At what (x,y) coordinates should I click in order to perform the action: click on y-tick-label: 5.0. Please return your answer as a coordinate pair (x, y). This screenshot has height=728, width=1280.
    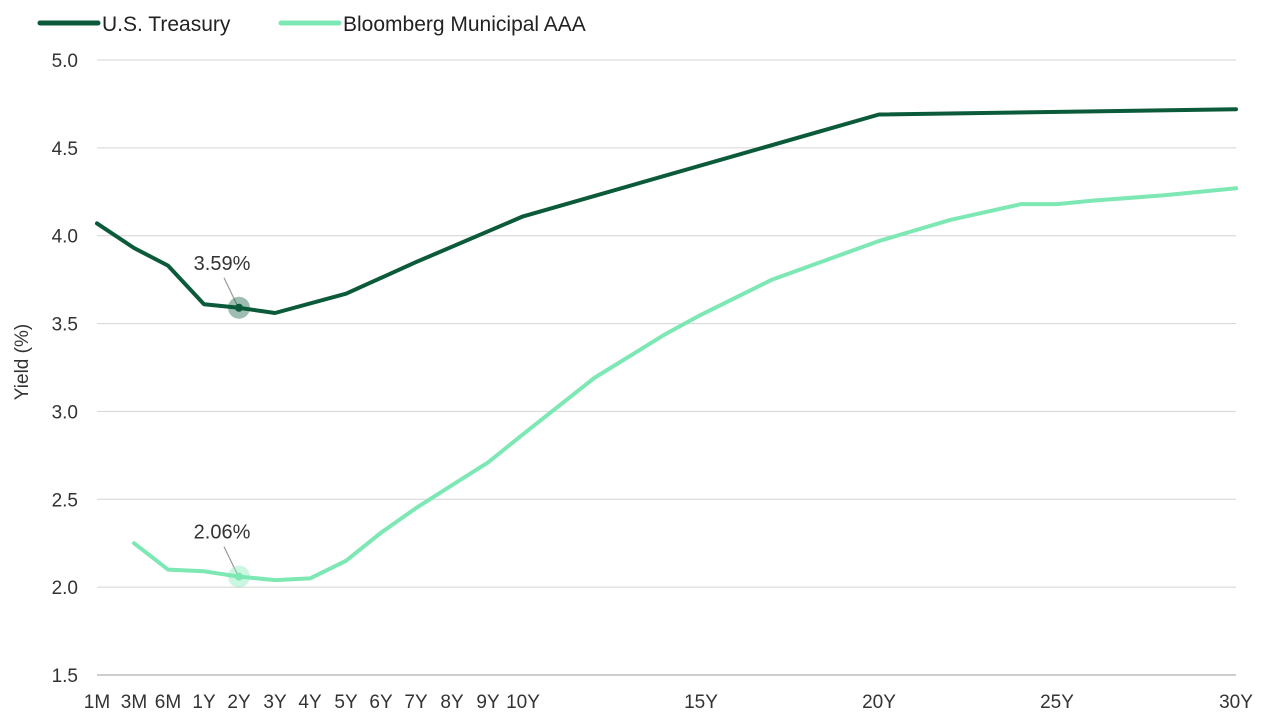
    Looking at the image, I should click on (65, 61).